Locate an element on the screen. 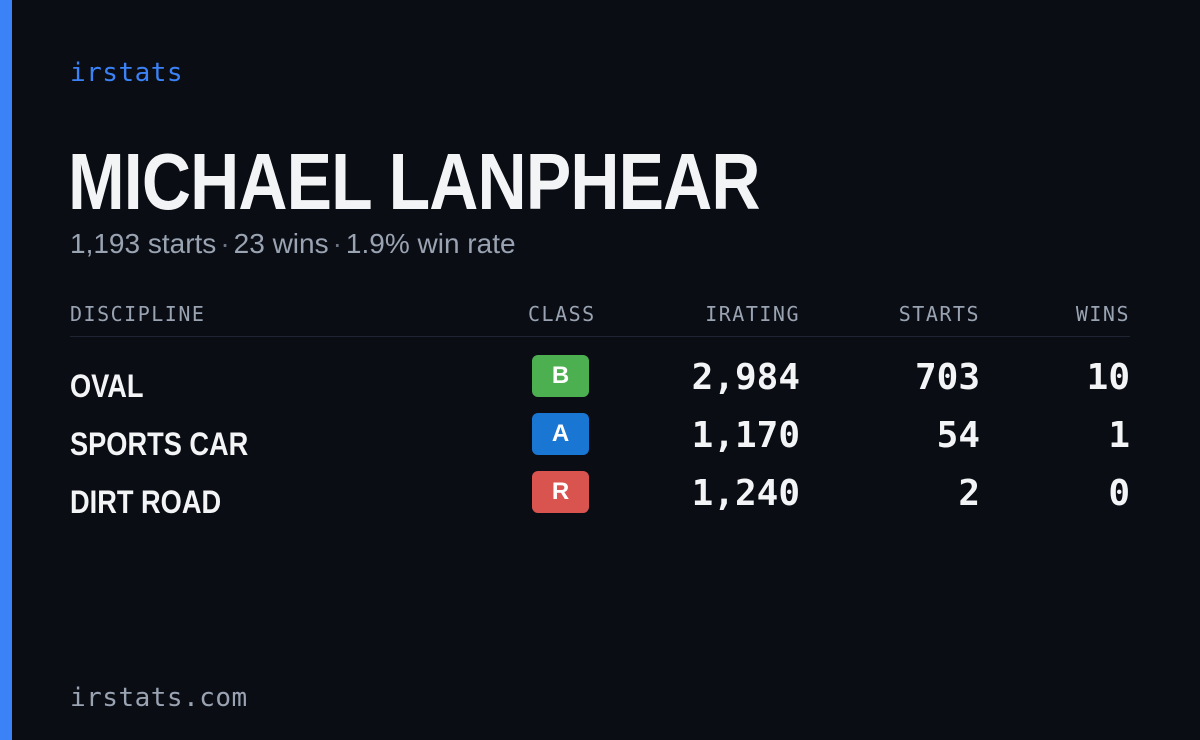 The height and width of the screenshot is (740, 1200). irating-value: 1,240 is located at coordinates (745, 493).